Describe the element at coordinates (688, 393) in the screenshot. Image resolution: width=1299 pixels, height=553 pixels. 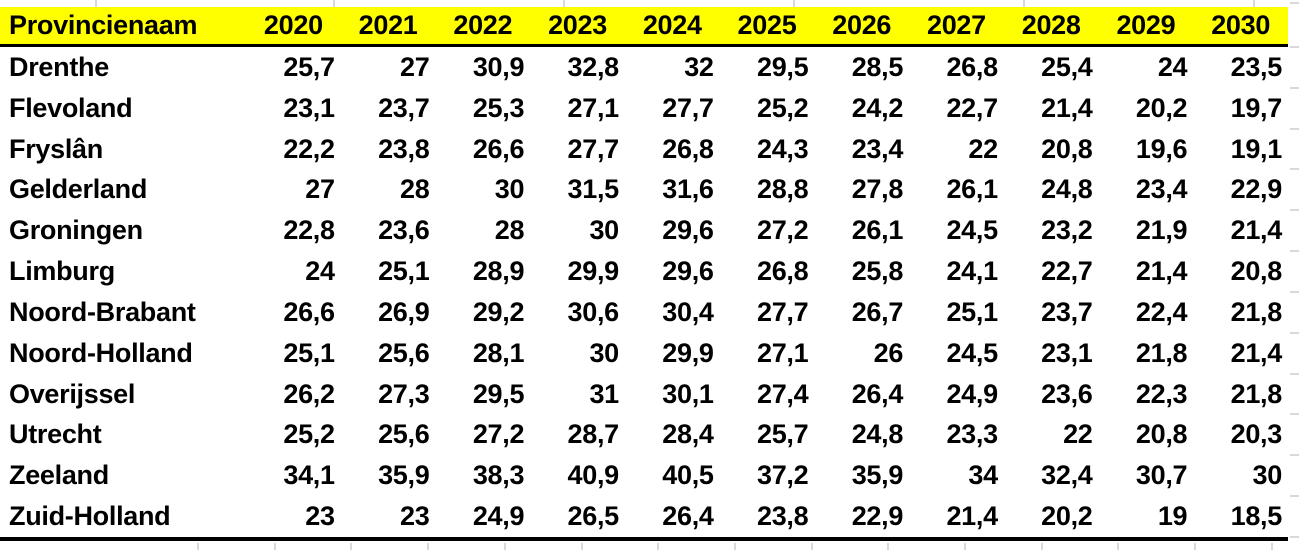
I see `cell-value: 30,1` at that location.